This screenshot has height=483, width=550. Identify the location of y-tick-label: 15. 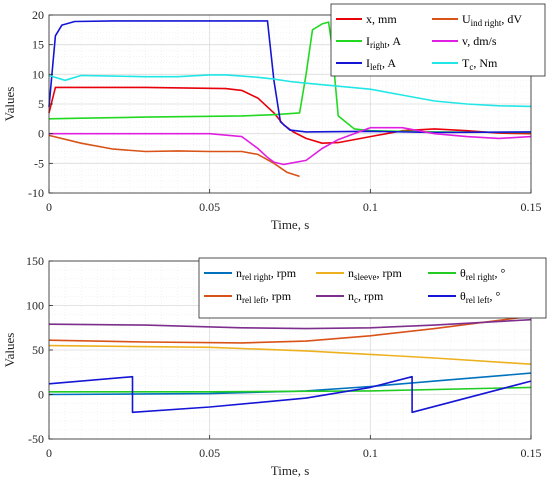
(38, 45).